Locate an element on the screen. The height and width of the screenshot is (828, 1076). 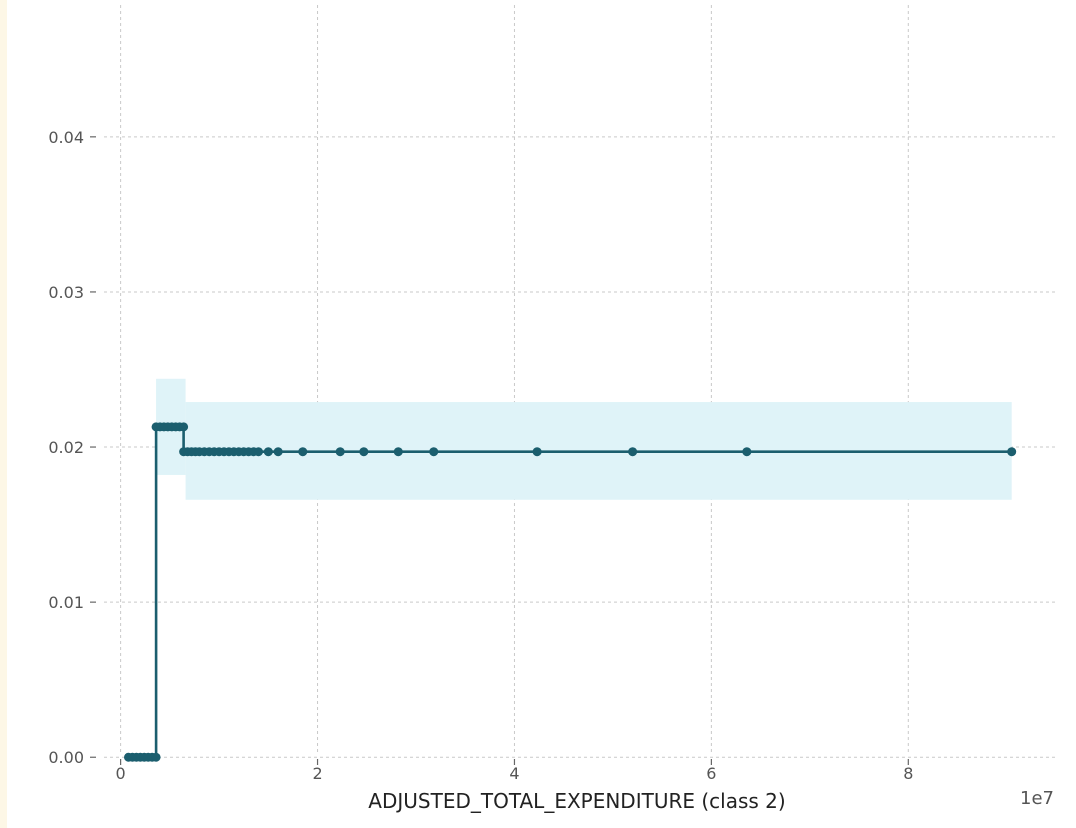
x-tick-label: 0 is located at coordinates (121, 773).